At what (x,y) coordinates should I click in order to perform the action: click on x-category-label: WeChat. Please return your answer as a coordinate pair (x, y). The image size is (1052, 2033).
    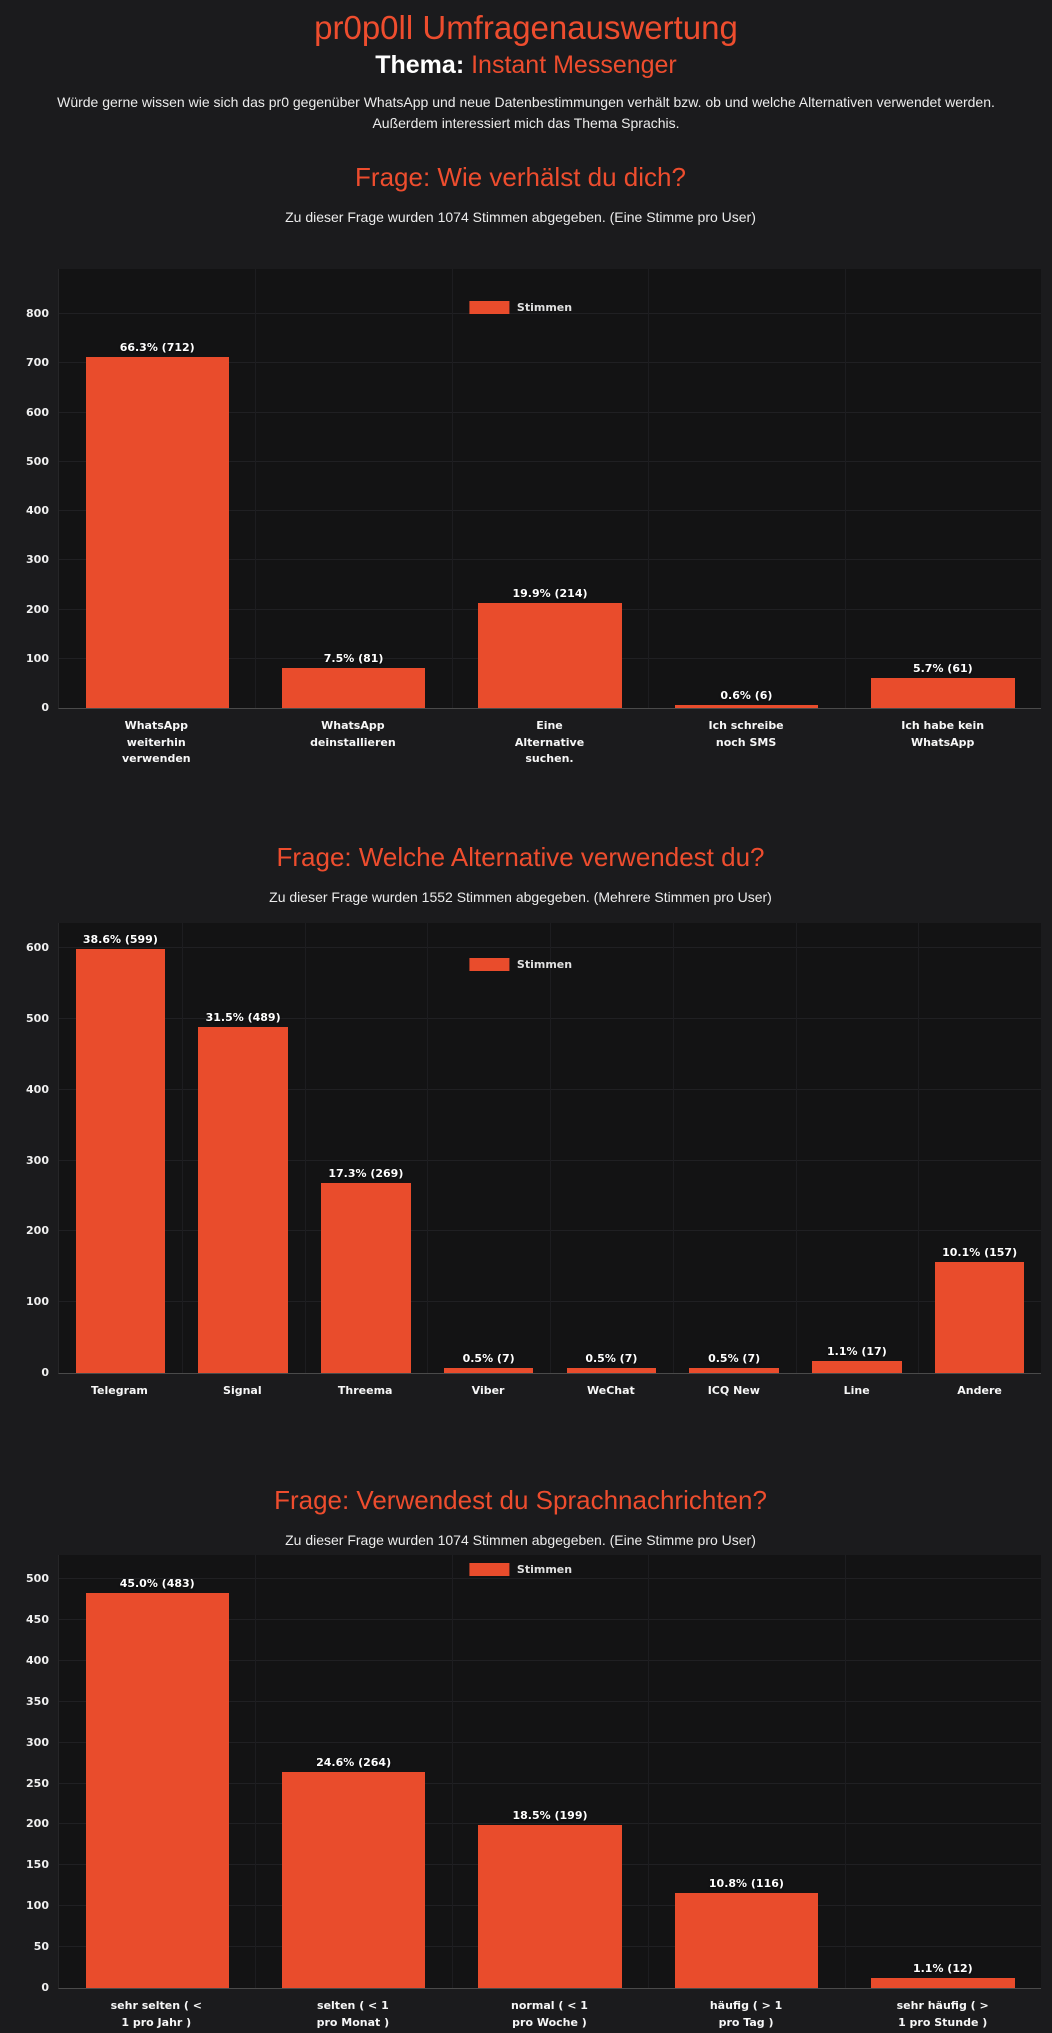
    Looking at the image, I should click on (611, 1391).